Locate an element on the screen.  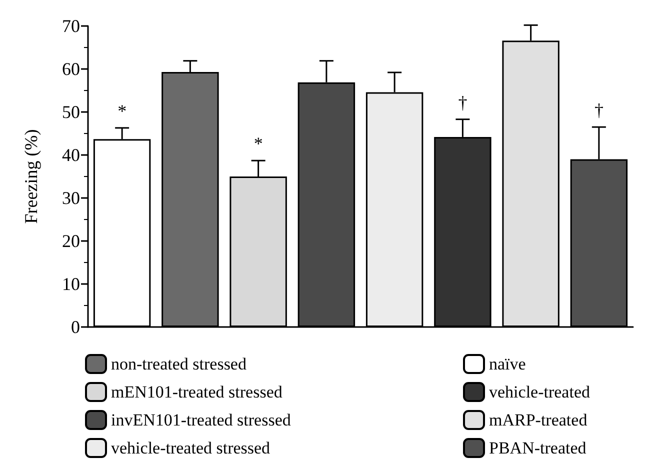
legend-label: mEN101-treated stressed is located at coordinates (197, 392).